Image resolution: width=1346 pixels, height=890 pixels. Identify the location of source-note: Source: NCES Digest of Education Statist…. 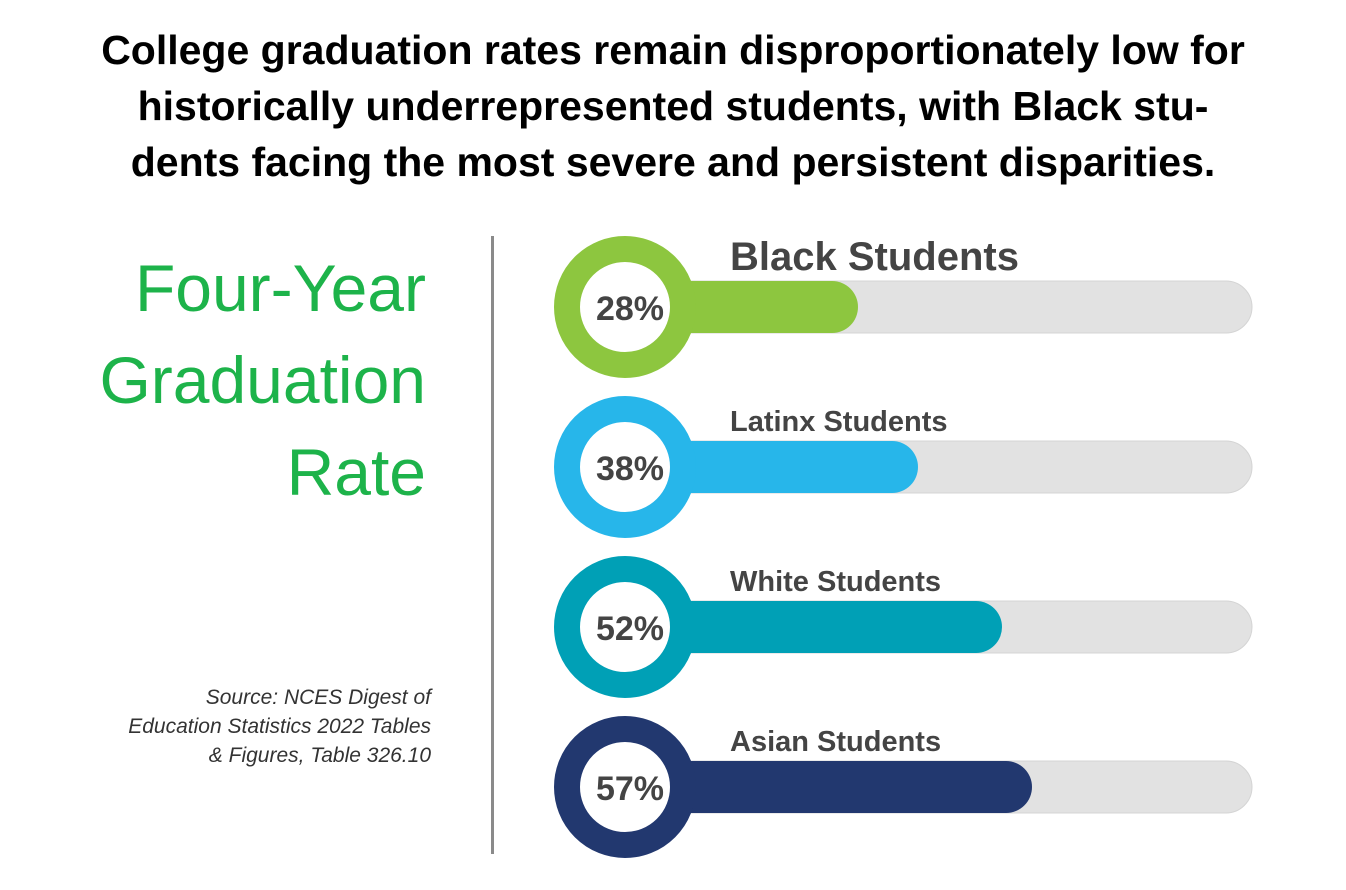
(279, 726).